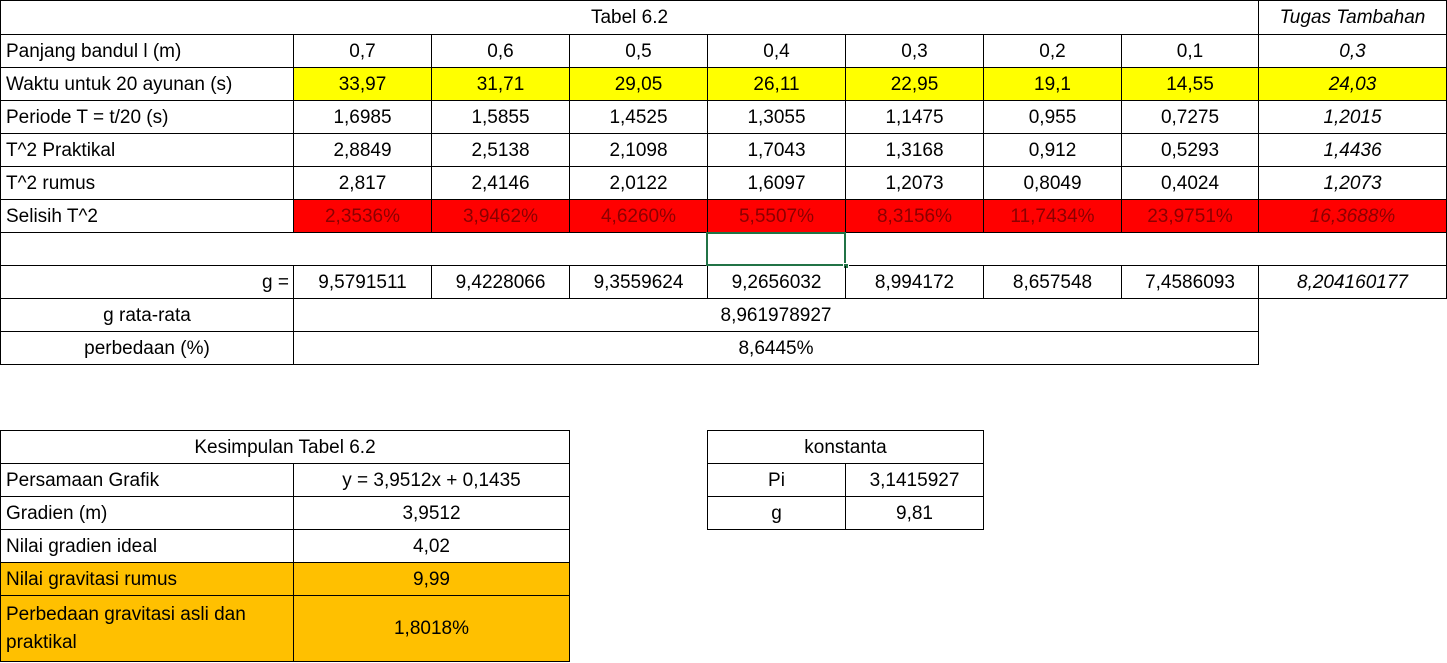  Describe the element at coordinates (1053, 51) in the screenshot. I see `cell: 0,2` at that location.